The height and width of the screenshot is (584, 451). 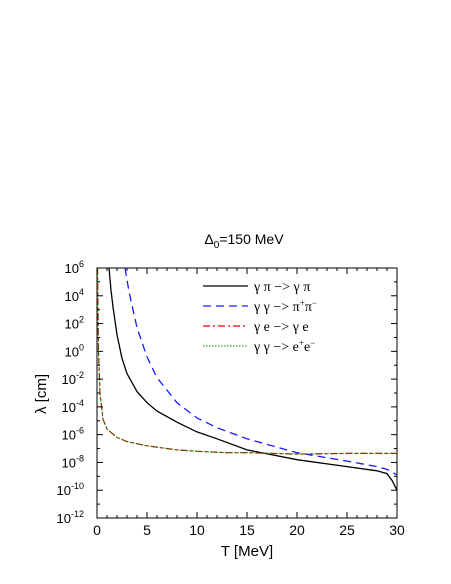 What do you see at coordinates (397, 530) in the screenshot?
I see `x-tick-label: 30` at bounding box center [397, 530].